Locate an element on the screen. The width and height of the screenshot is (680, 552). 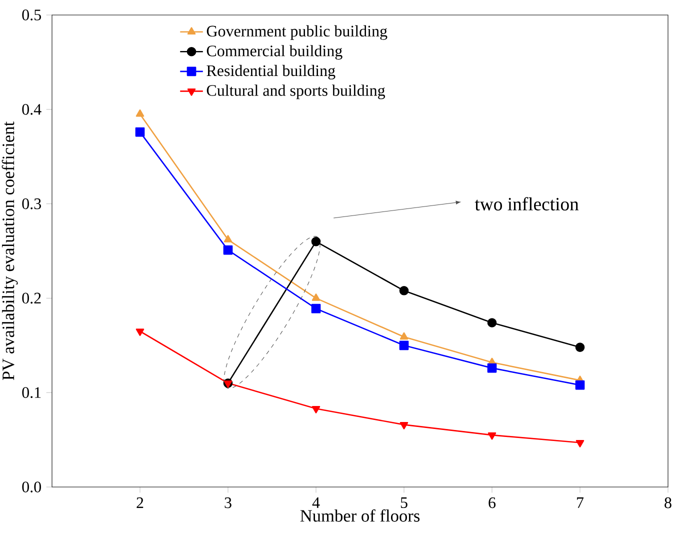
legend-label: Commercial building is located at coordinates (274, 52).